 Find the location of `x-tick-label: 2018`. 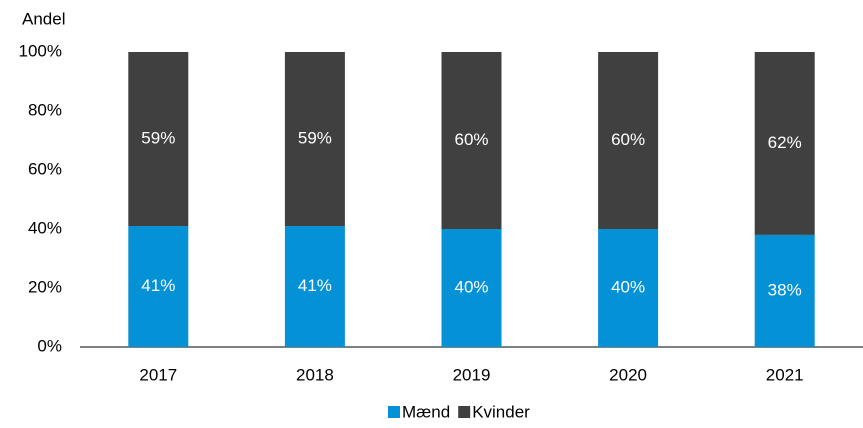

x-tick-label: 2018 is located at coordinates (315, 374).